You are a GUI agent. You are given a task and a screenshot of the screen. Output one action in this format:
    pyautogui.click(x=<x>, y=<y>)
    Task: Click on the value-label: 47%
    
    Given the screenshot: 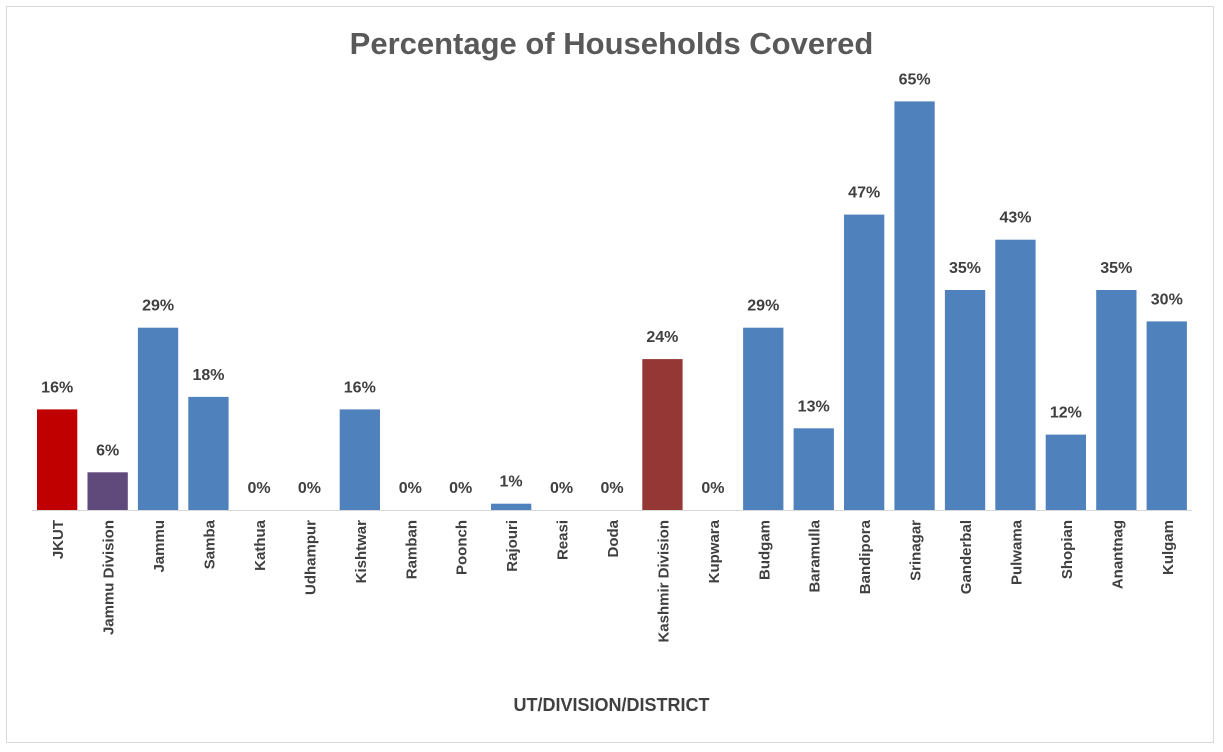 What is the action you would take?
    pyautogui.click(x=864, y=193)
    